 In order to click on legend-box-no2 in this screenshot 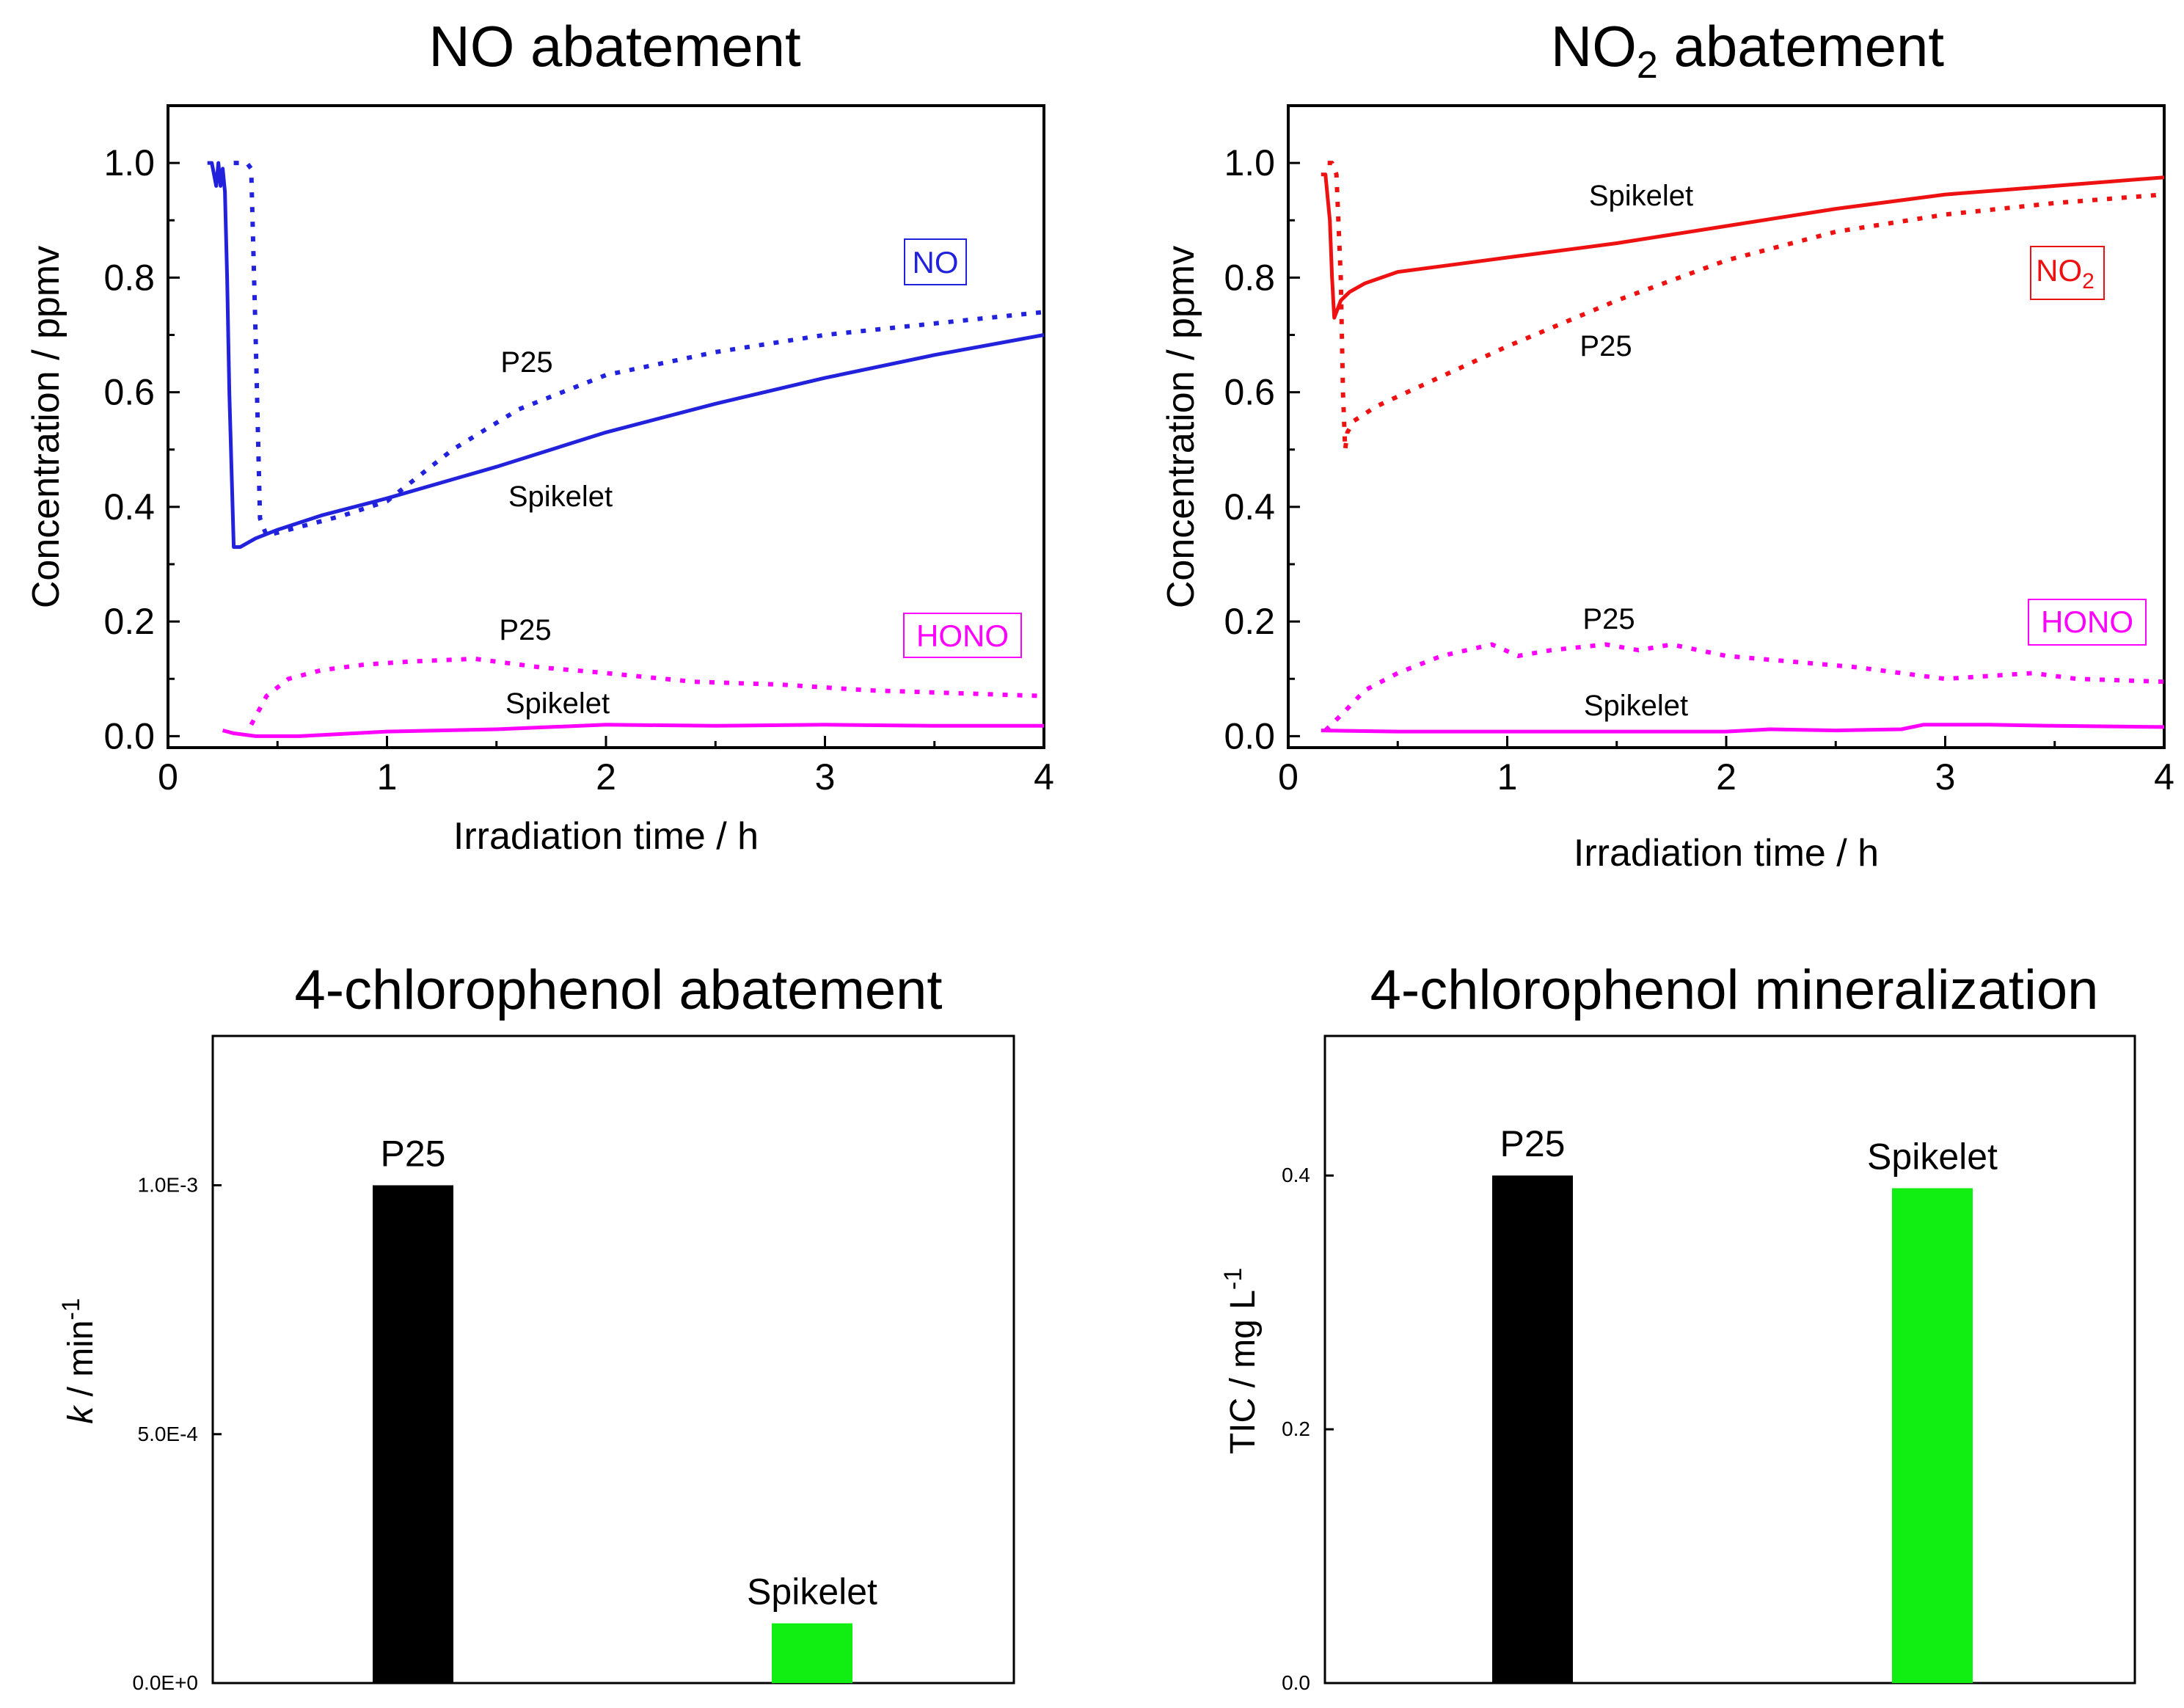, I will do `click(2068, 273)`.